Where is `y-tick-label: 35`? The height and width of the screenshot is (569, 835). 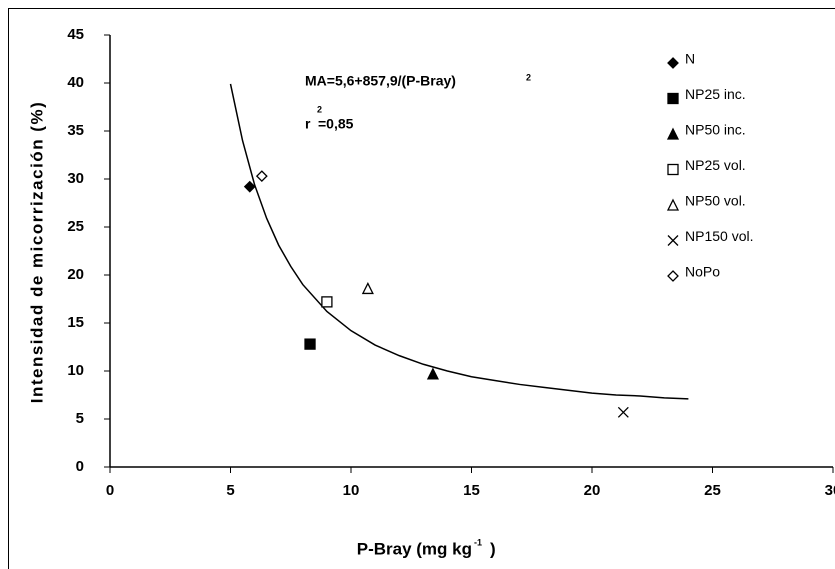 y-tick-label: 35 is located at coordinates (75, 130).